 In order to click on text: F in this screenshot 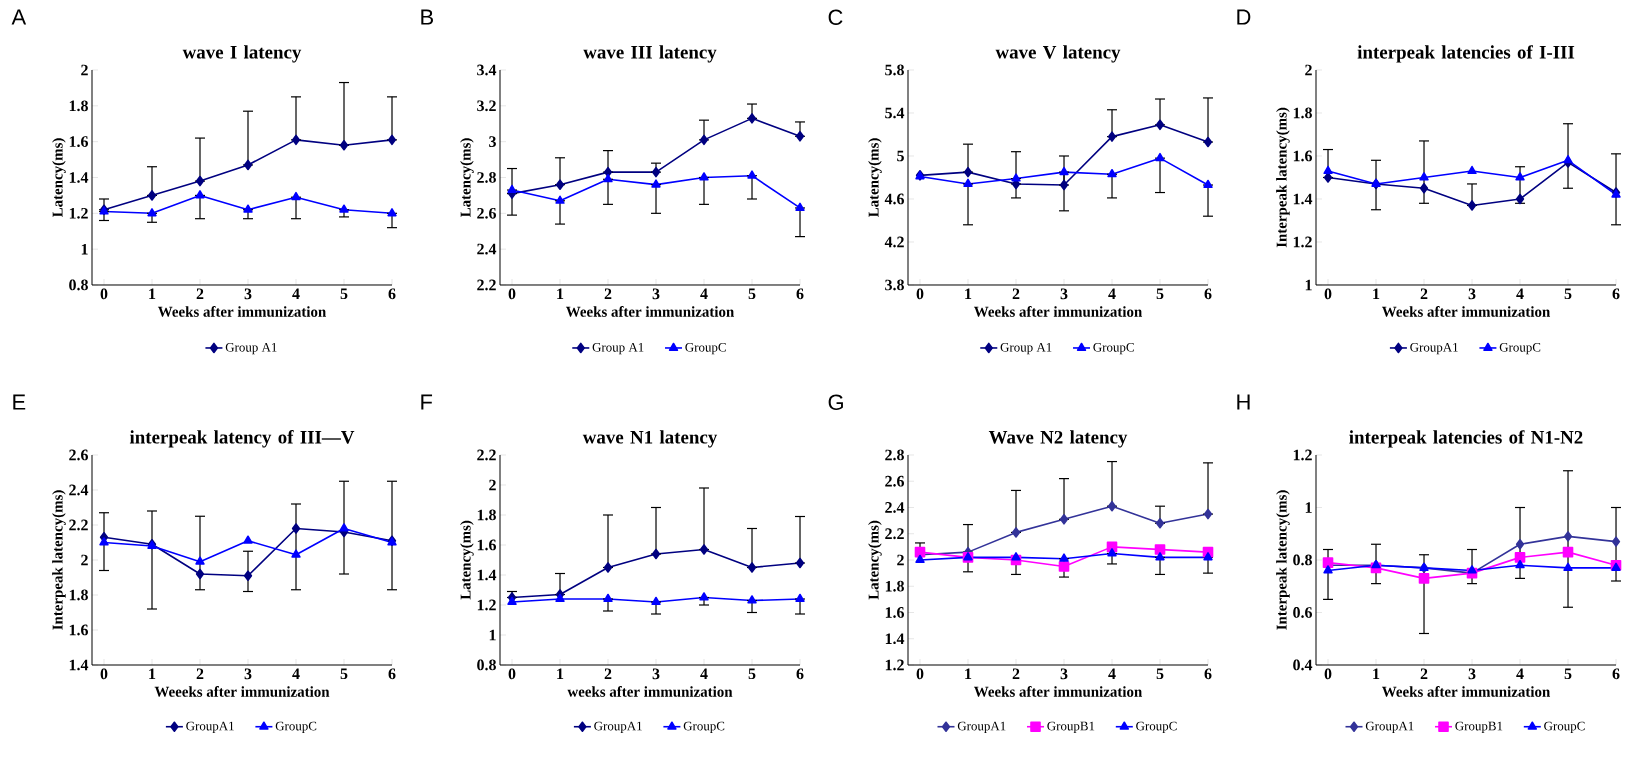, I will do `click(427, 402)`.